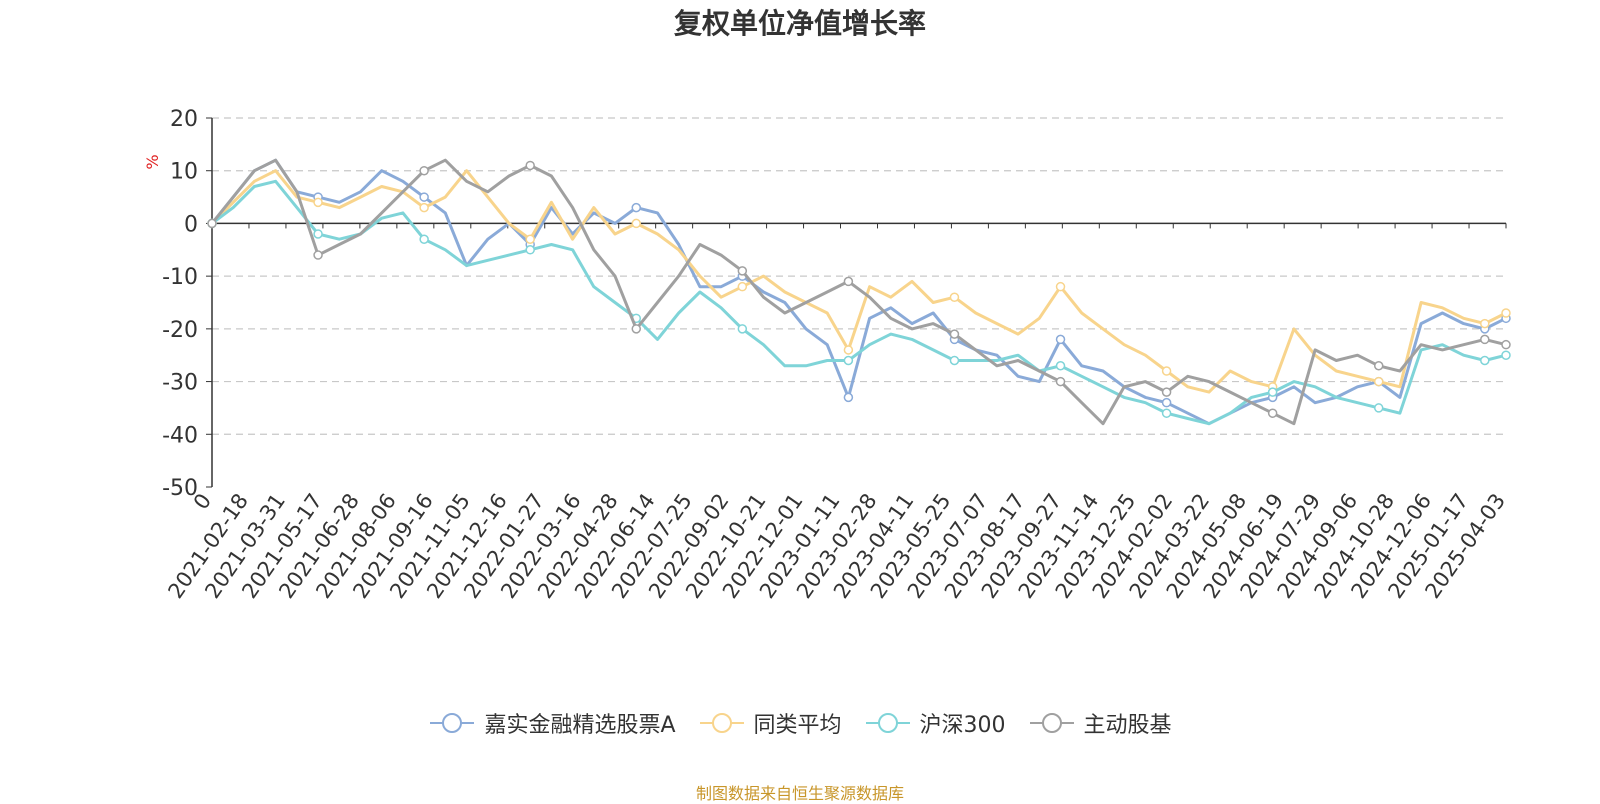 This screenshot has width=1600, height=804. I want to click on legend-label: 主动股基, so click(1127, 725).